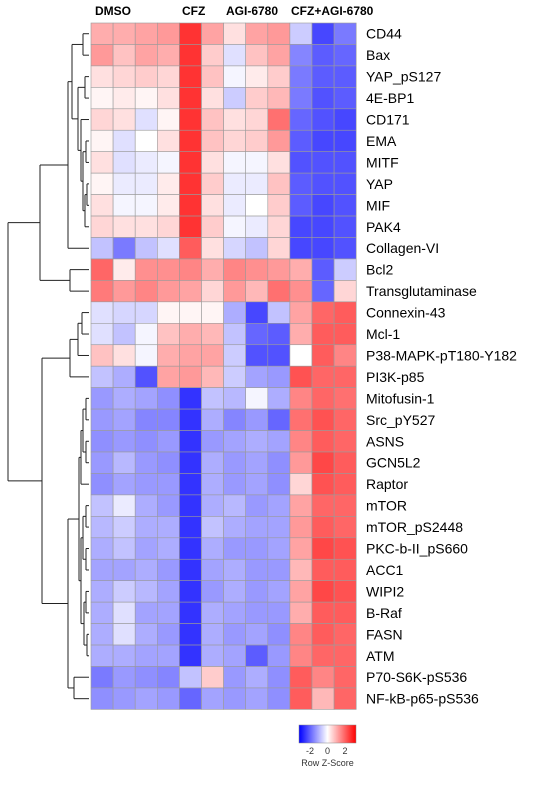 The width and height of the screenshot is (550, 790). I want to click on color-key-tick: 0, so click(327, 751).